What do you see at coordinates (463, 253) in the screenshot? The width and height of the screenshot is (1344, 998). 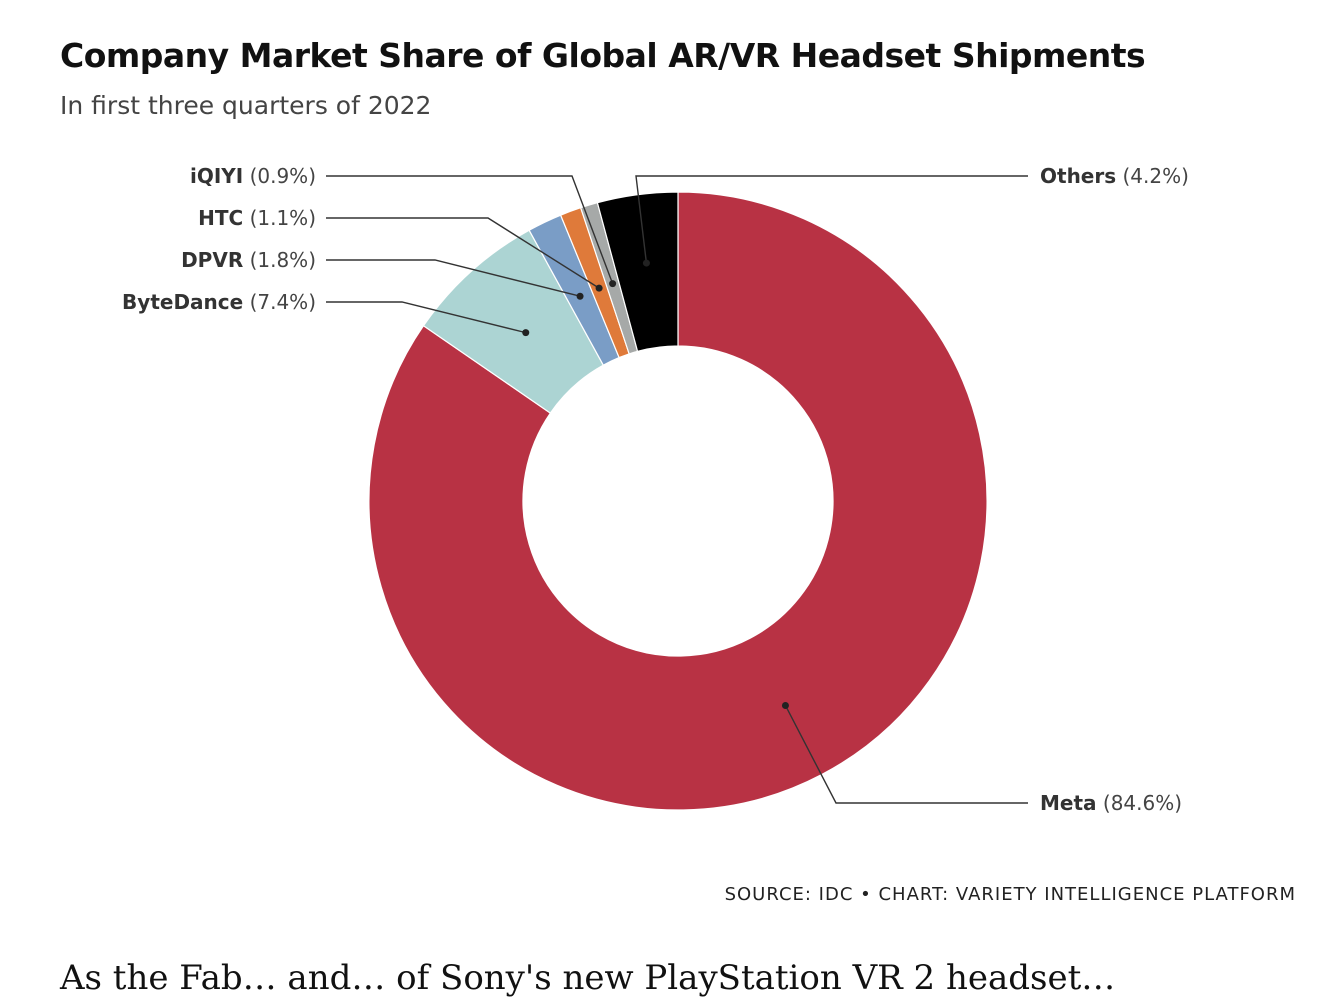 I see `leader-line-htc` at bounding box center [463, 253].